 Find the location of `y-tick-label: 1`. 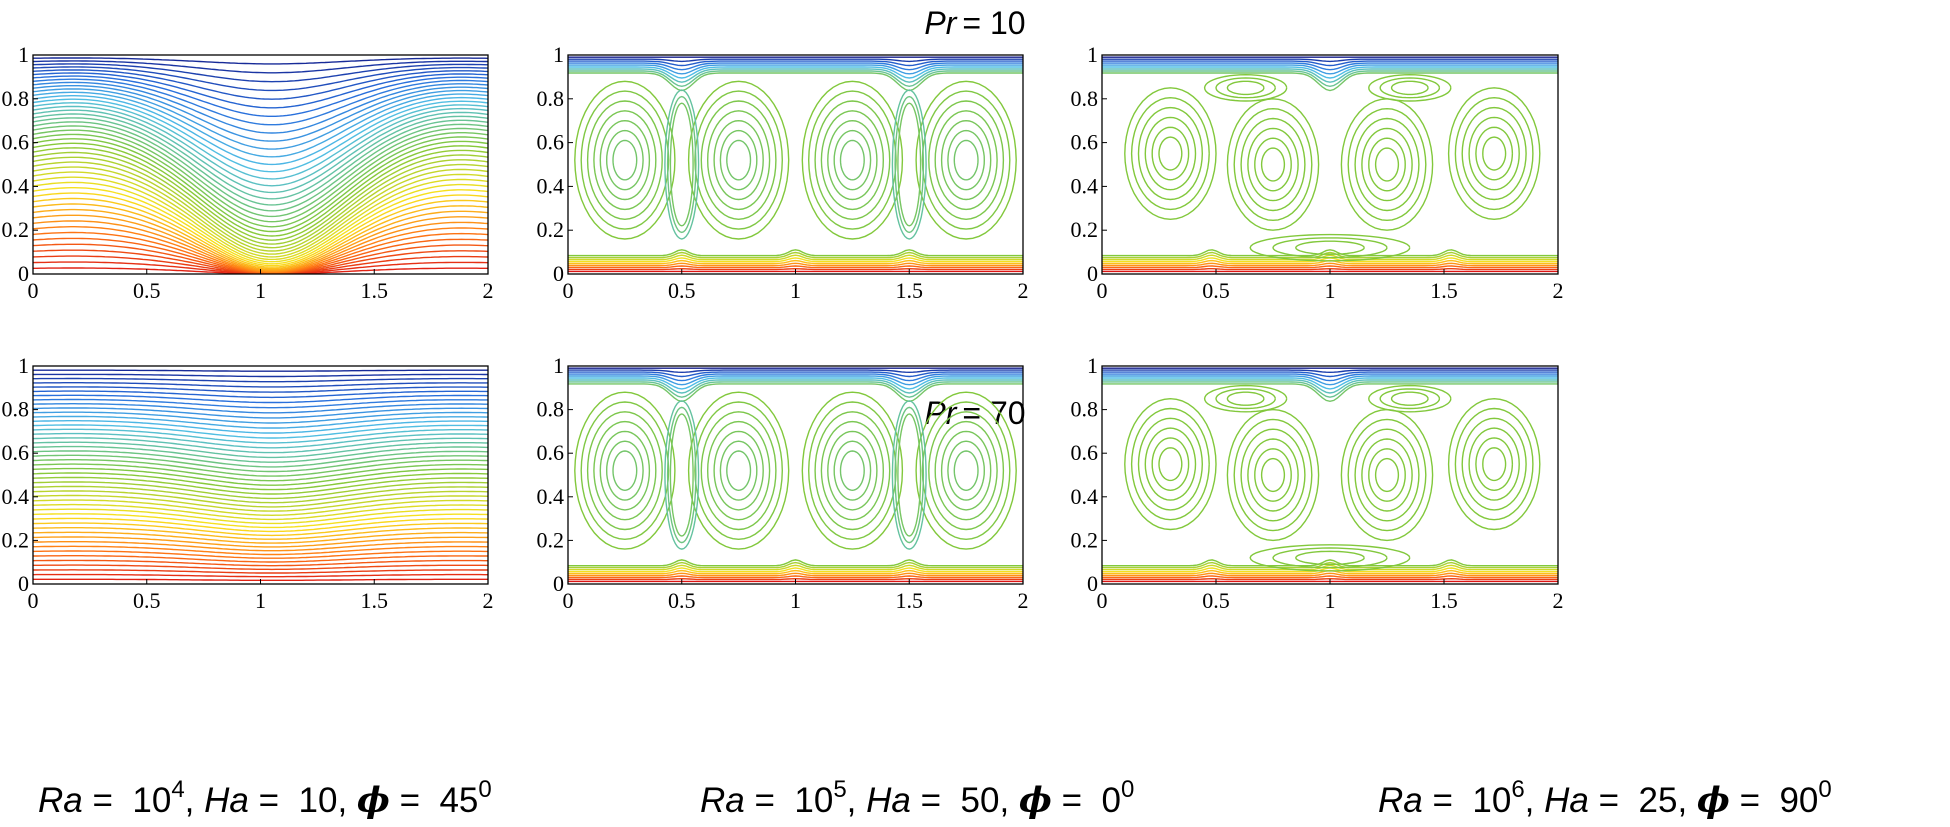

y-tick-label: 1 is located at coordinates (23, 54).